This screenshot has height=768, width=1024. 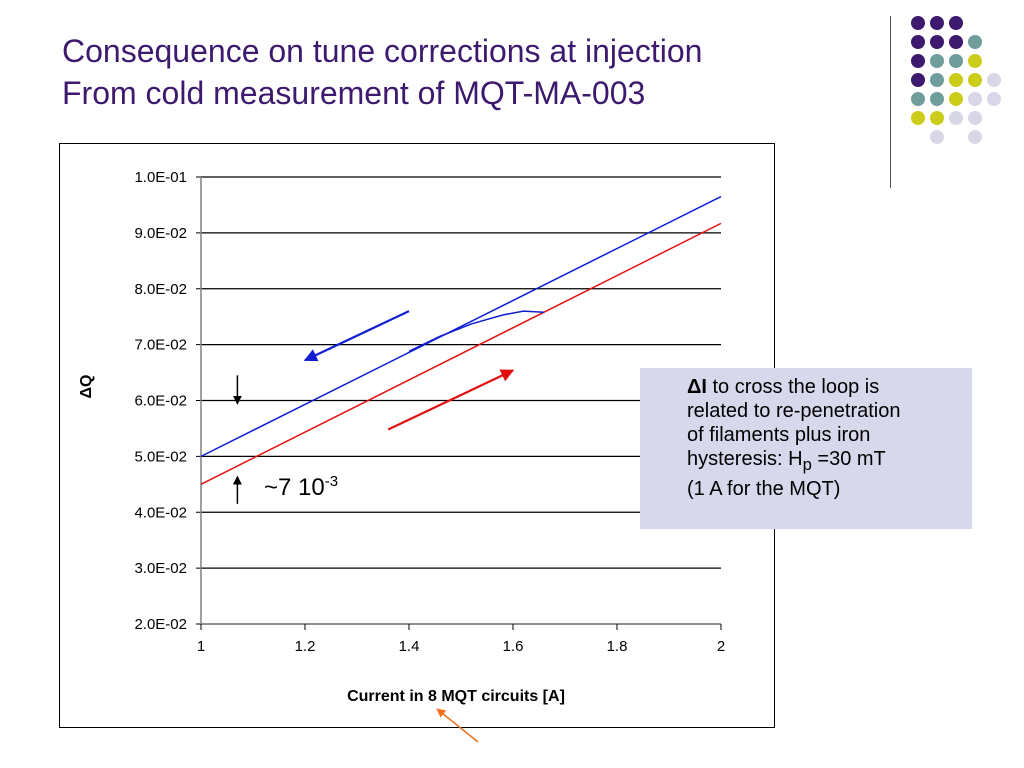 What do you see at coordinates (356, 336) in the screenshot?
I see `direction-arrow-down_dir` at bounding box center [356, 336].